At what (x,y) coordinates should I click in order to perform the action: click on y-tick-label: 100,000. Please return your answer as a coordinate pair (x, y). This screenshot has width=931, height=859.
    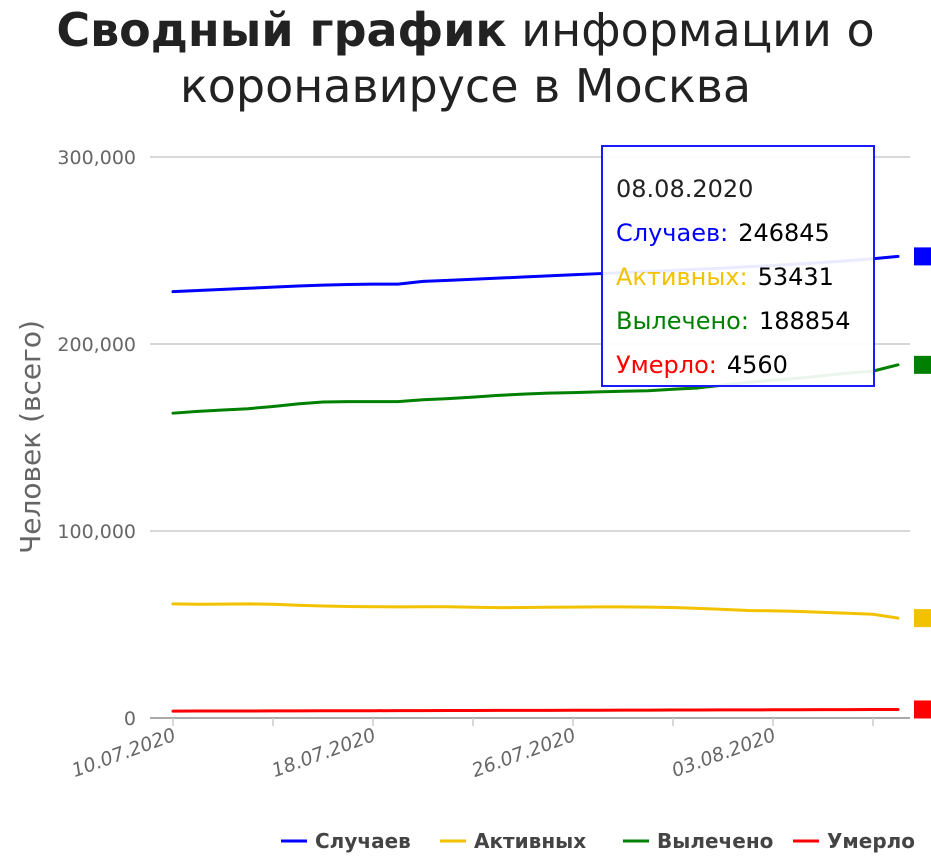
    Looking at the image, I should click on (96, 532).